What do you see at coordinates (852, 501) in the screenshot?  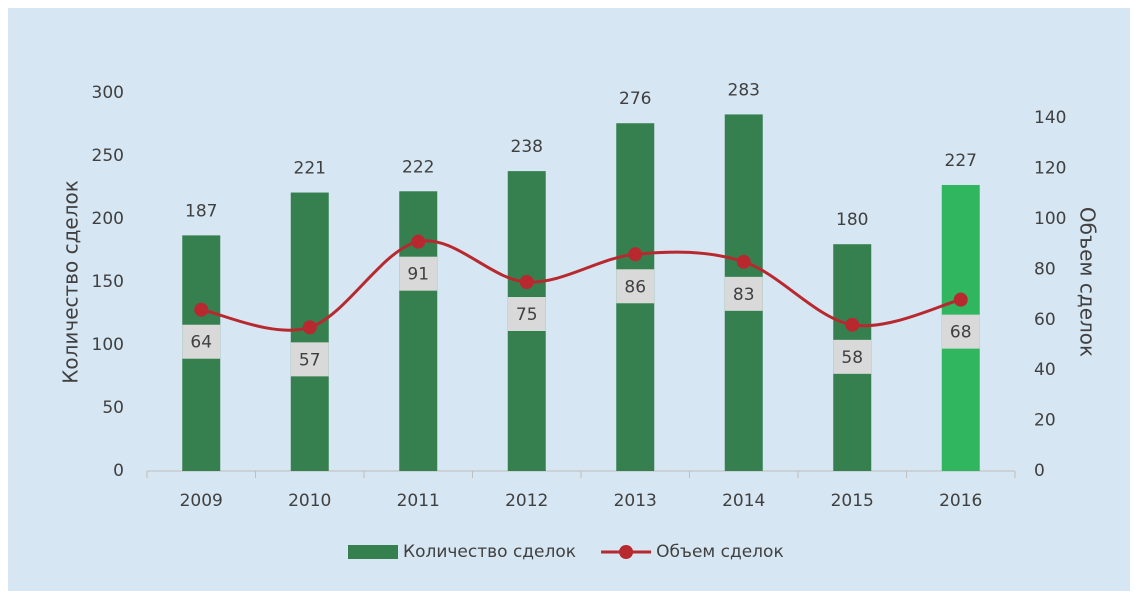 I see `x-tick-label: 2015` at bounding box center [852, 501].